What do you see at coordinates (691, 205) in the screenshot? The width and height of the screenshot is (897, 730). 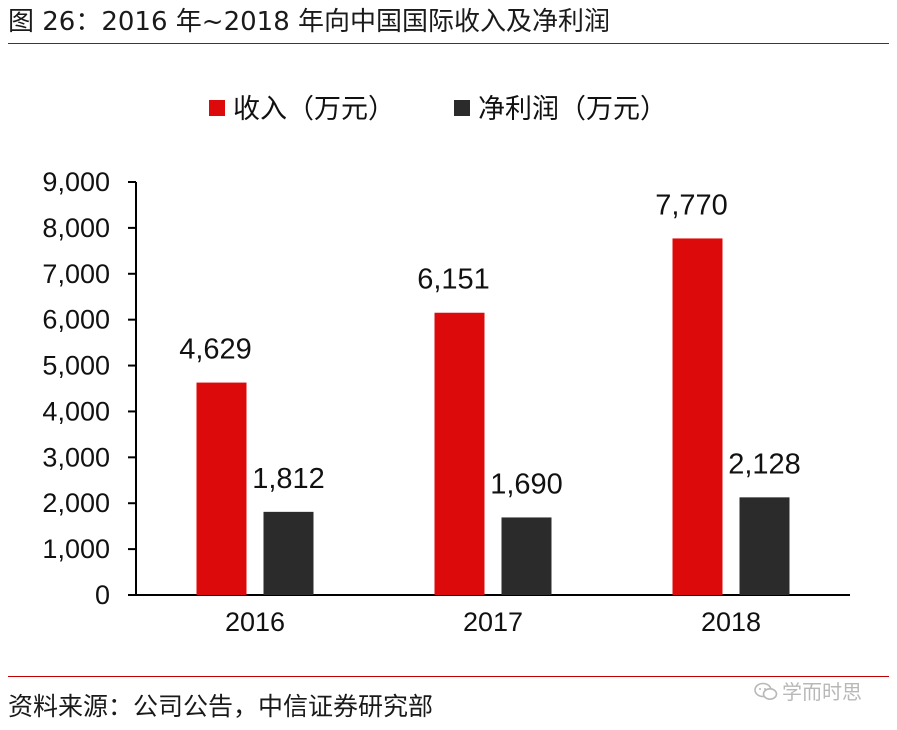 I see `data-label: 7,770` at bounding box center [691, 205].